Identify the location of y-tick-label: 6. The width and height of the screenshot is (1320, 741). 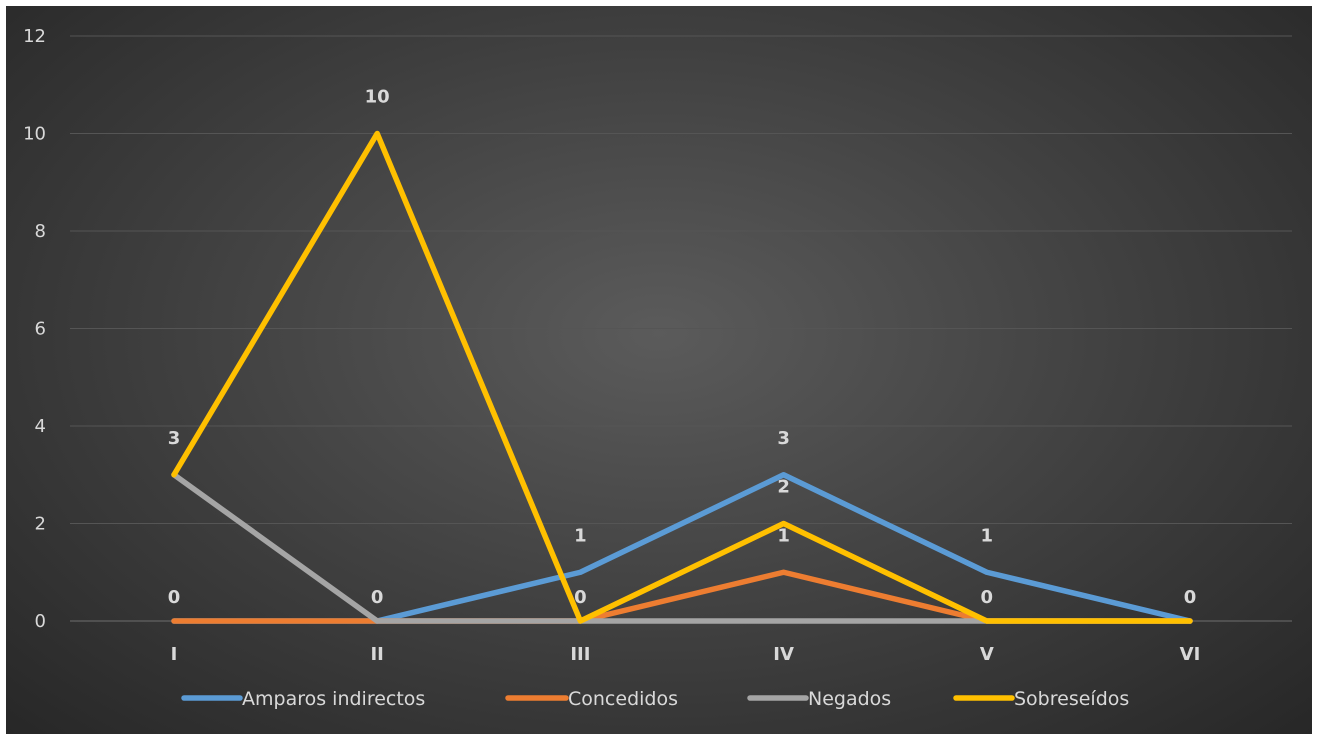
(40, 329).